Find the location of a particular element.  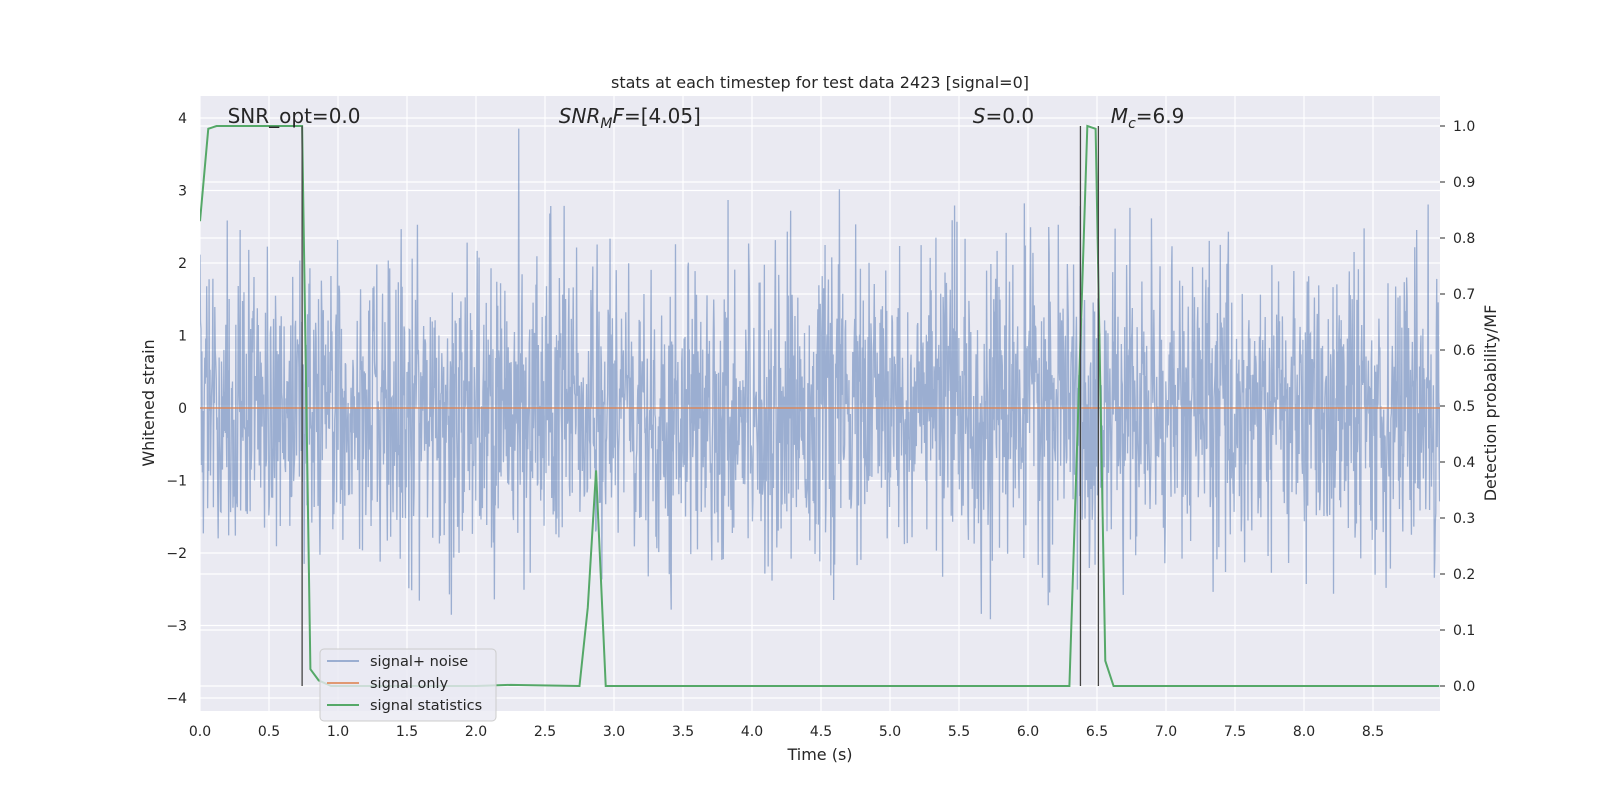

y-right-tick-label: 0.0 is located at coordinates (1464, 687).